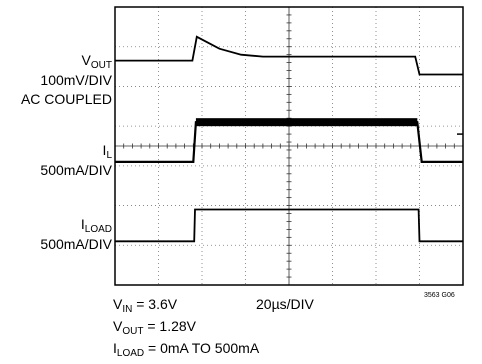 The image size is (482, 364). What do you see at coordinates (76, 170) in the screenshot?
I see `il-scale: 500mA/DIV` at bounding box center [76, 170].